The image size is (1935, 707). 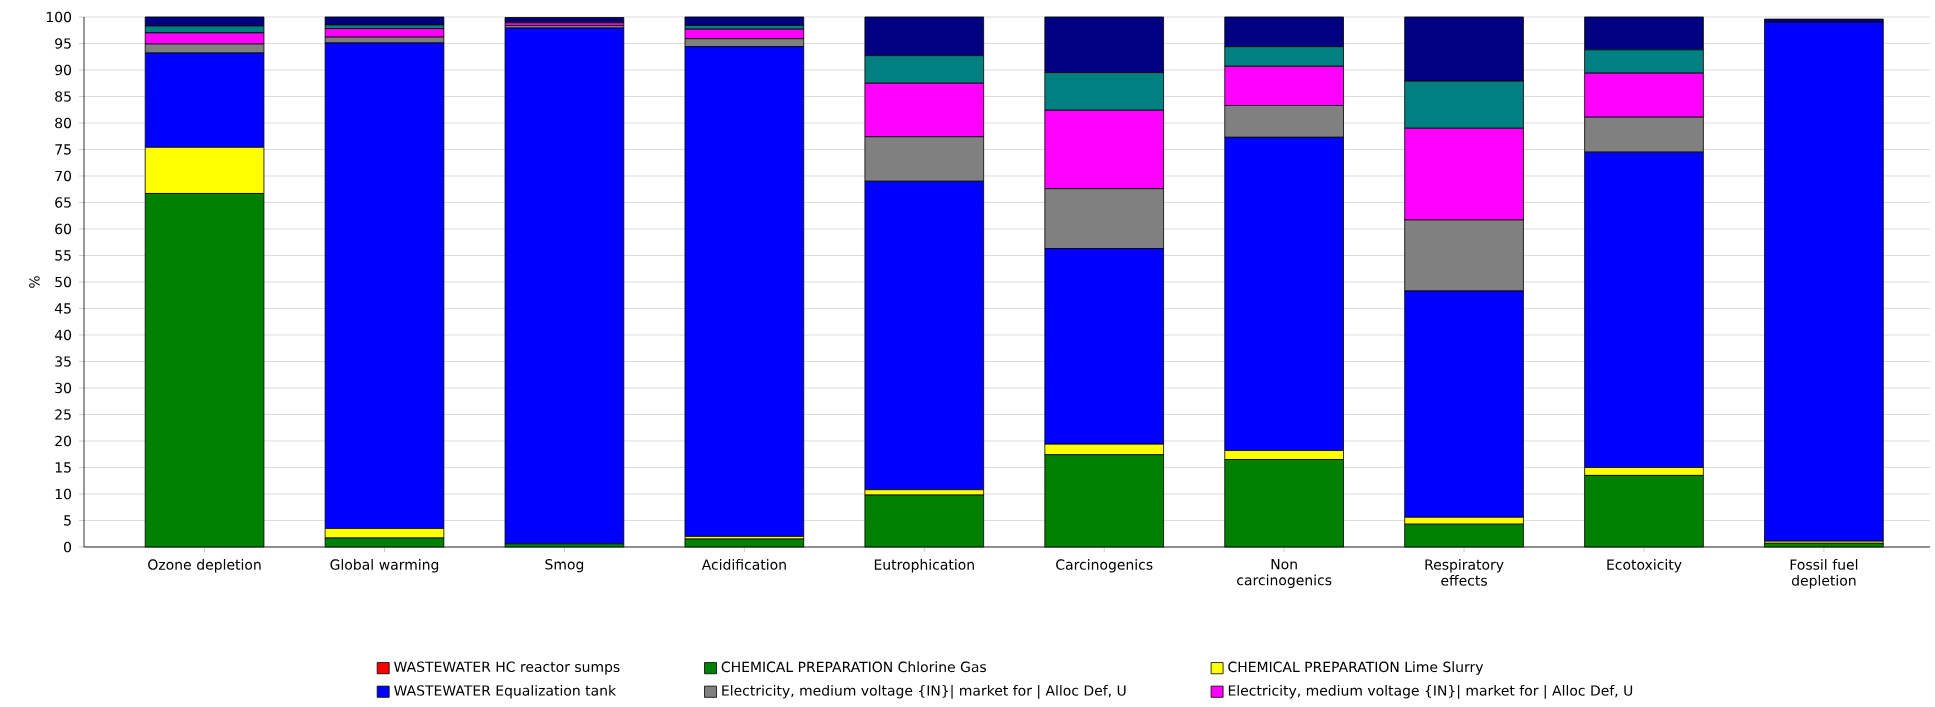 What do you see at coordinates (1284, 574) in the screenshot?
I see `x-tick-label: Non carcinogenics` at bounding box center [1284, 574].